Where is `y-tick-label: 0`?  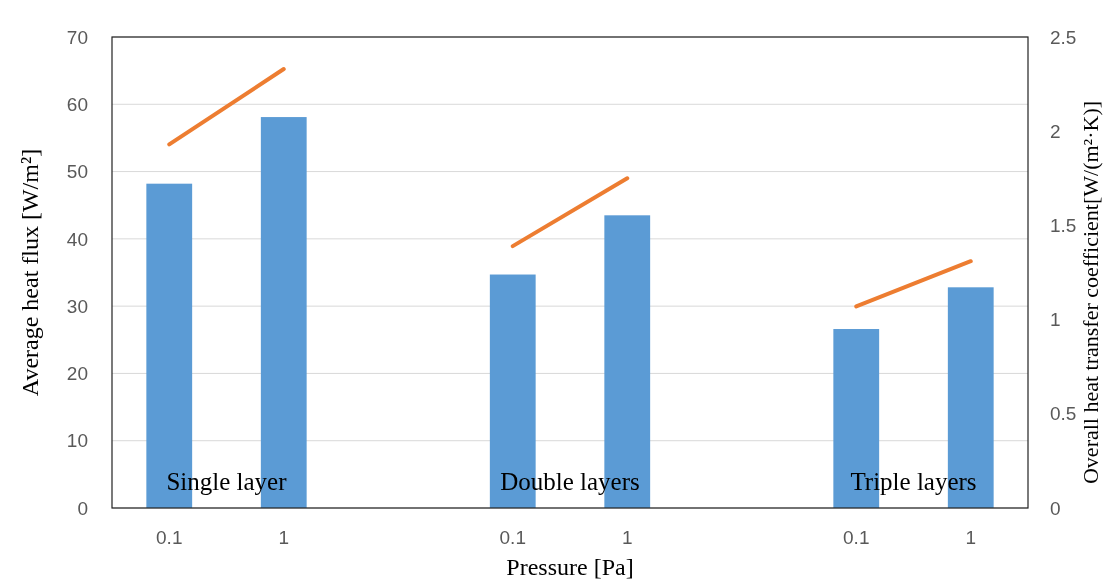 y-tick-label: 0 is located at coordinates (82, 508).